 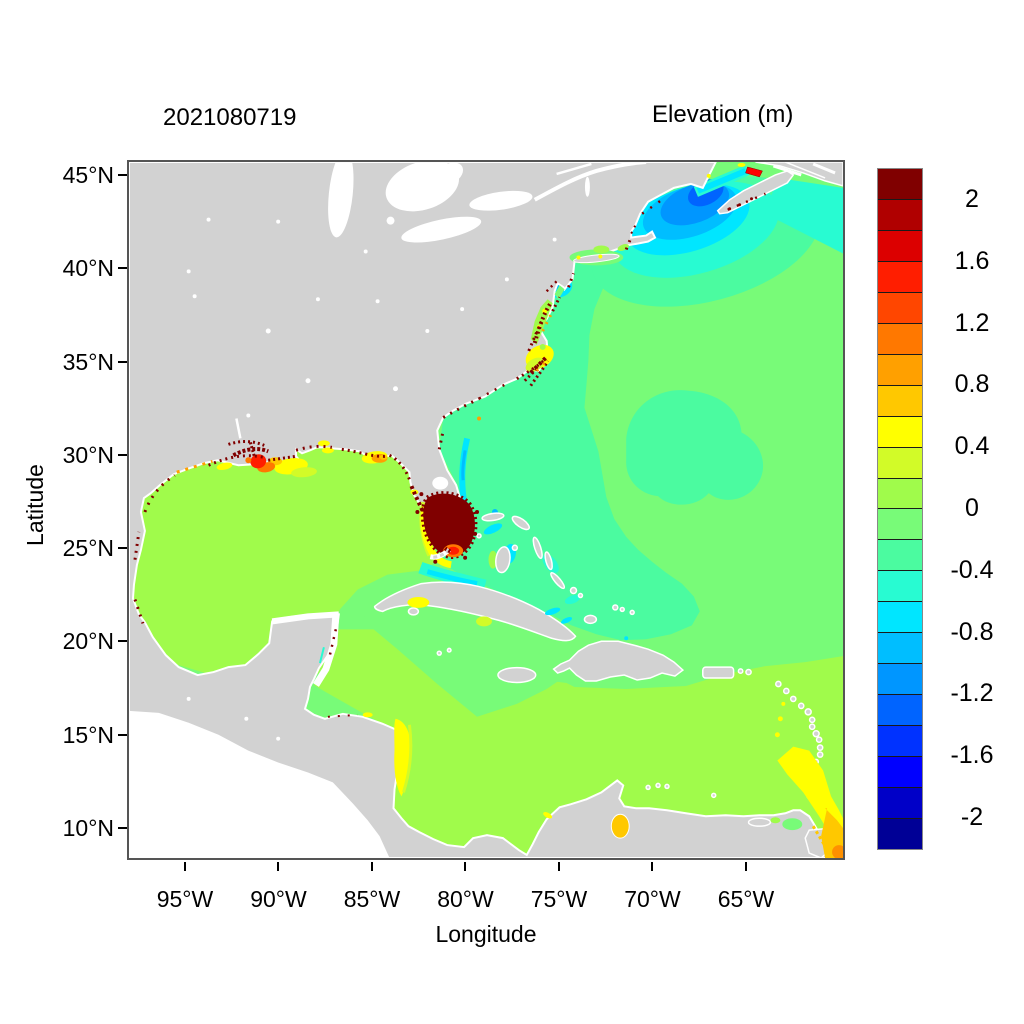 I want to click on batabano-yellow, so click(x=418, y=602).